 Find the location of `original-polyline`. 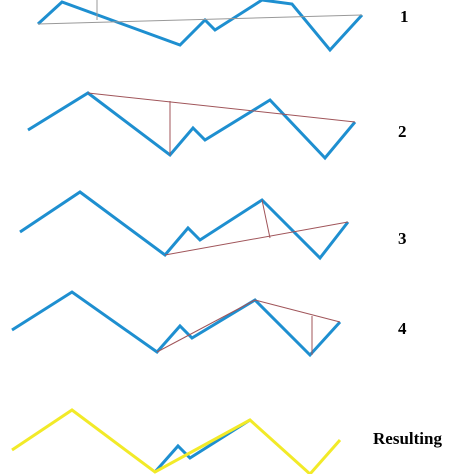

original-polyline is located at coordinates (202, 445).